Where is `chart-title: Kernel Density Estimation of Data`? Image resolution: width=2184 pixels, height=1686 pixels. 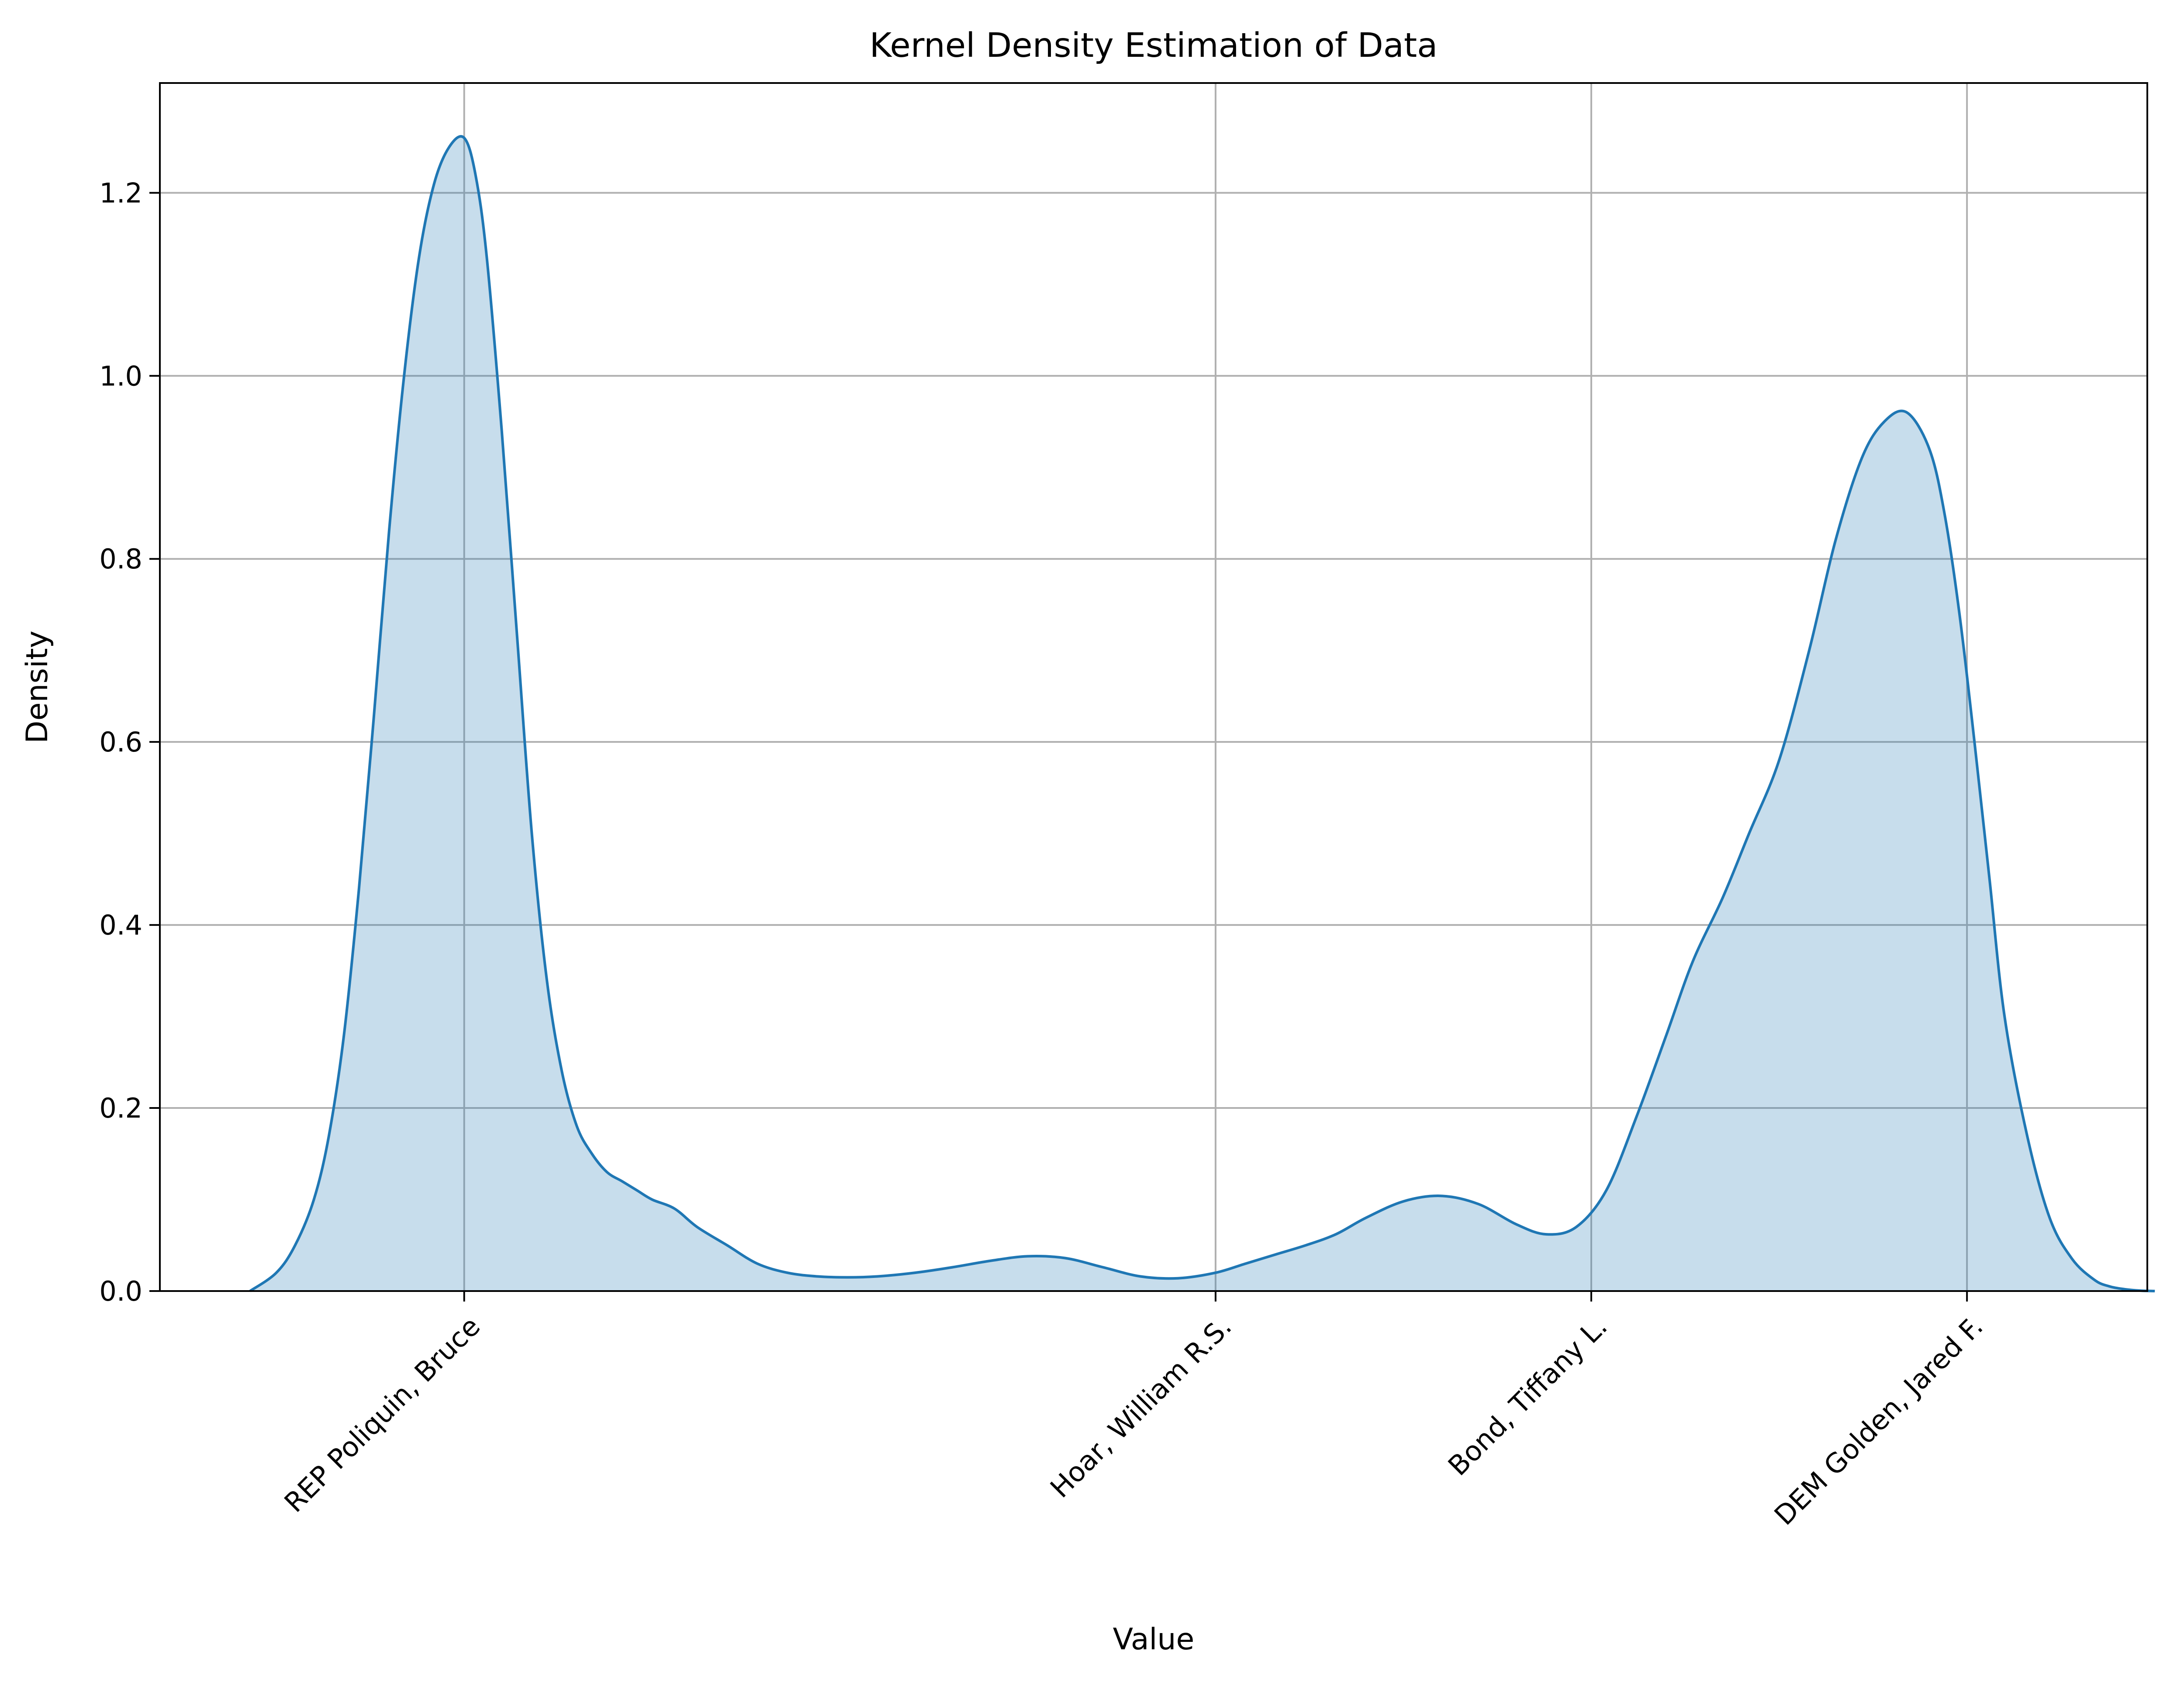
chart-title: Kernel Density Estimation of Data is located at coordinates (1154, 45).